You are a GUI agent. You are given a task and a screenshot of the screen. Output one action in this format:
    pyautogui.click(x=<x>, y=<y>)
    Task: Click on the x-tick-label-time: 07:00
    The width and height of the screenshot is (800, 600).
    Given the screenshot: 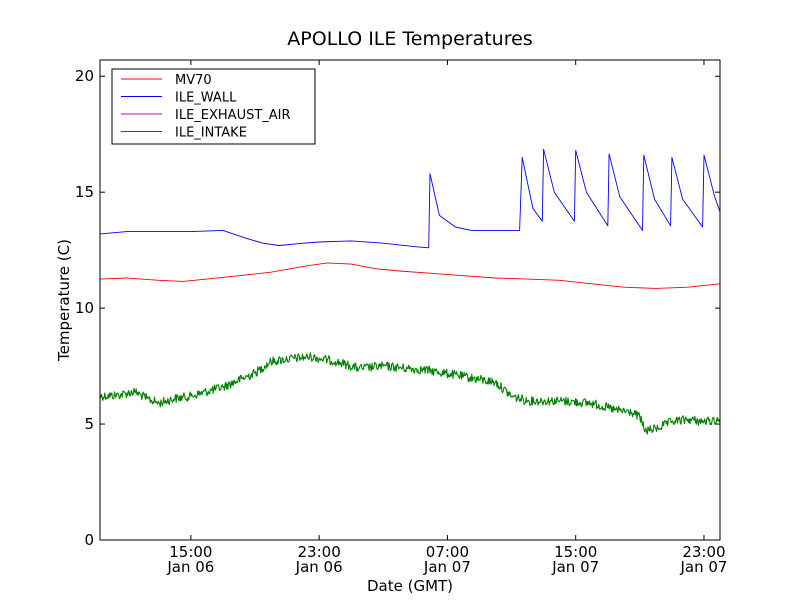 What is the action you would take?
    pyautogui.click(x=447, y=552)
    